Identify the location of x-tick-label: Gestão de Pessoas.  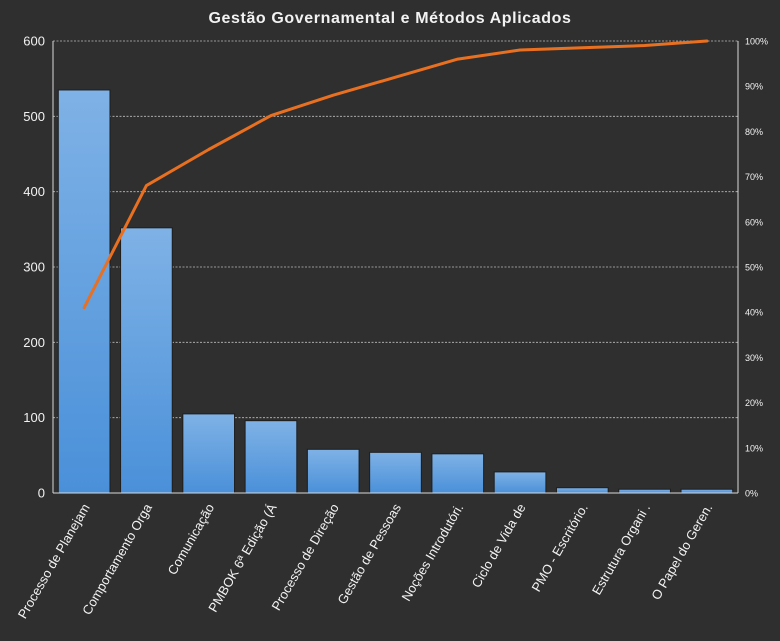
(369, 554).